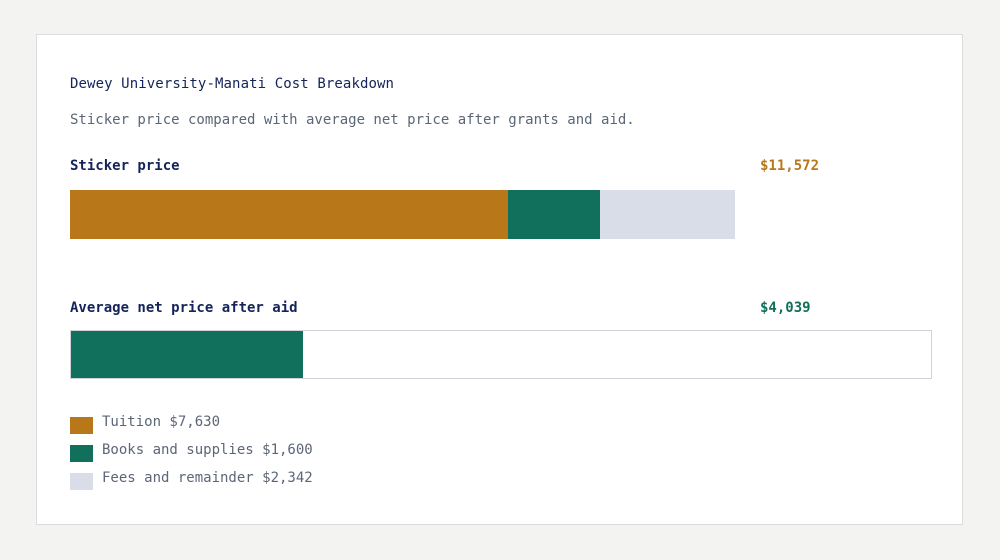 The image size is (1000, 560). I want to click on bar-track-net-price, so click(501, 354).